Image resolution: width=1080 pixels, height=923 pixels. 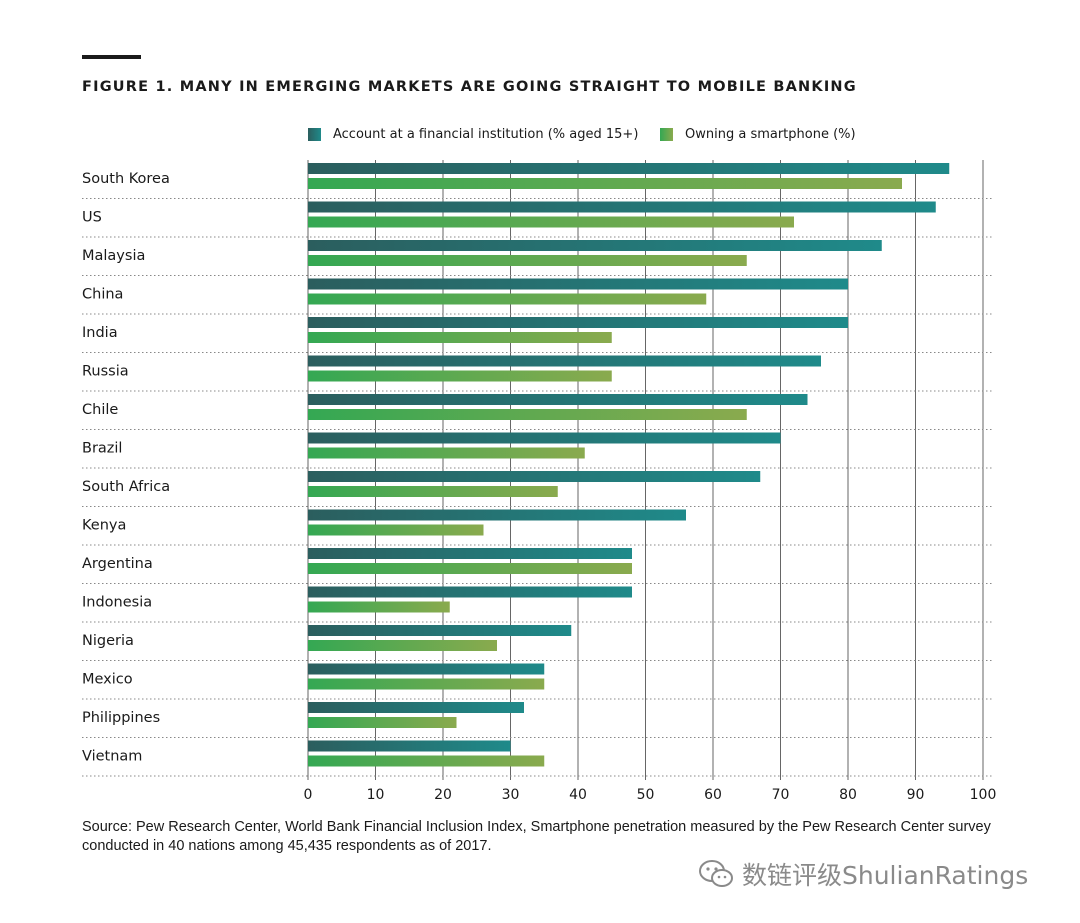 What do you see at coordinates (885, 875) in the screenshot?
I see `watermark-text: 数链评级ShulianRatings` at bounding box center [885, 875].